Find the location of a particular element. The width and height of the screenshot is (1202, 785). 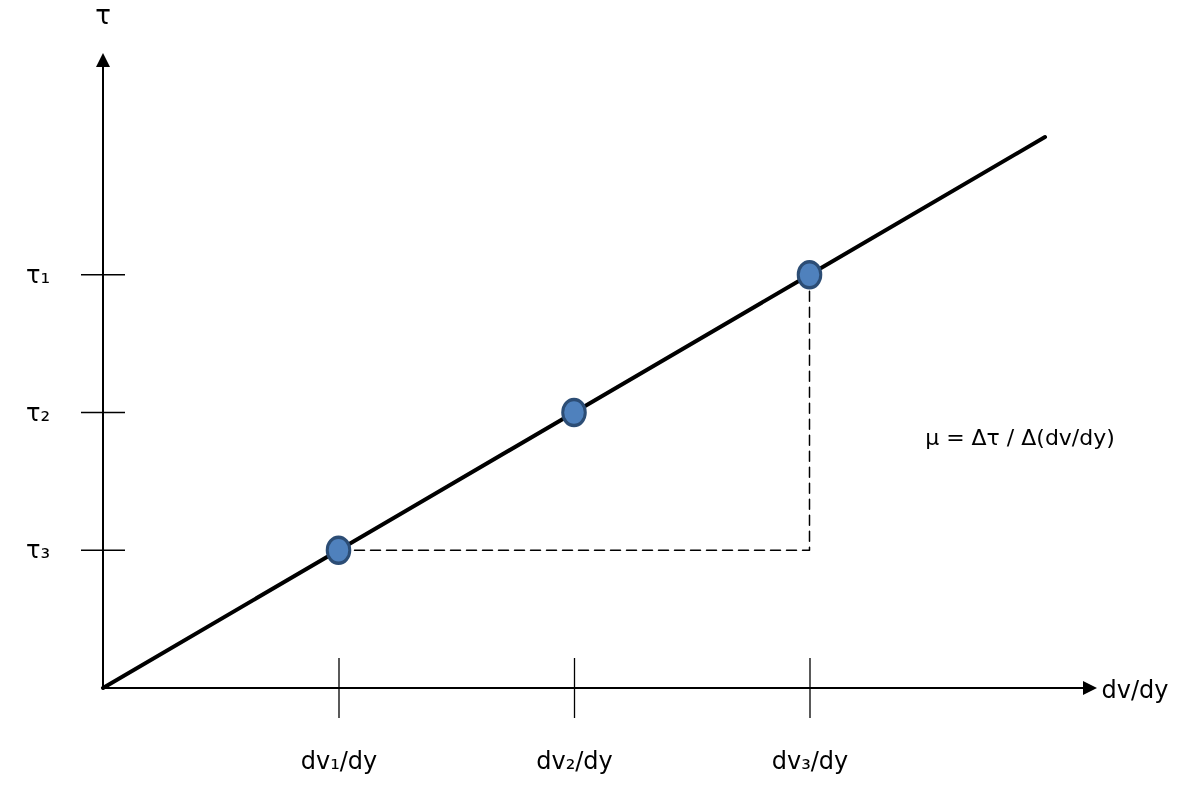

ref-line-label: τ₂ is located at coordinates (38, 412).